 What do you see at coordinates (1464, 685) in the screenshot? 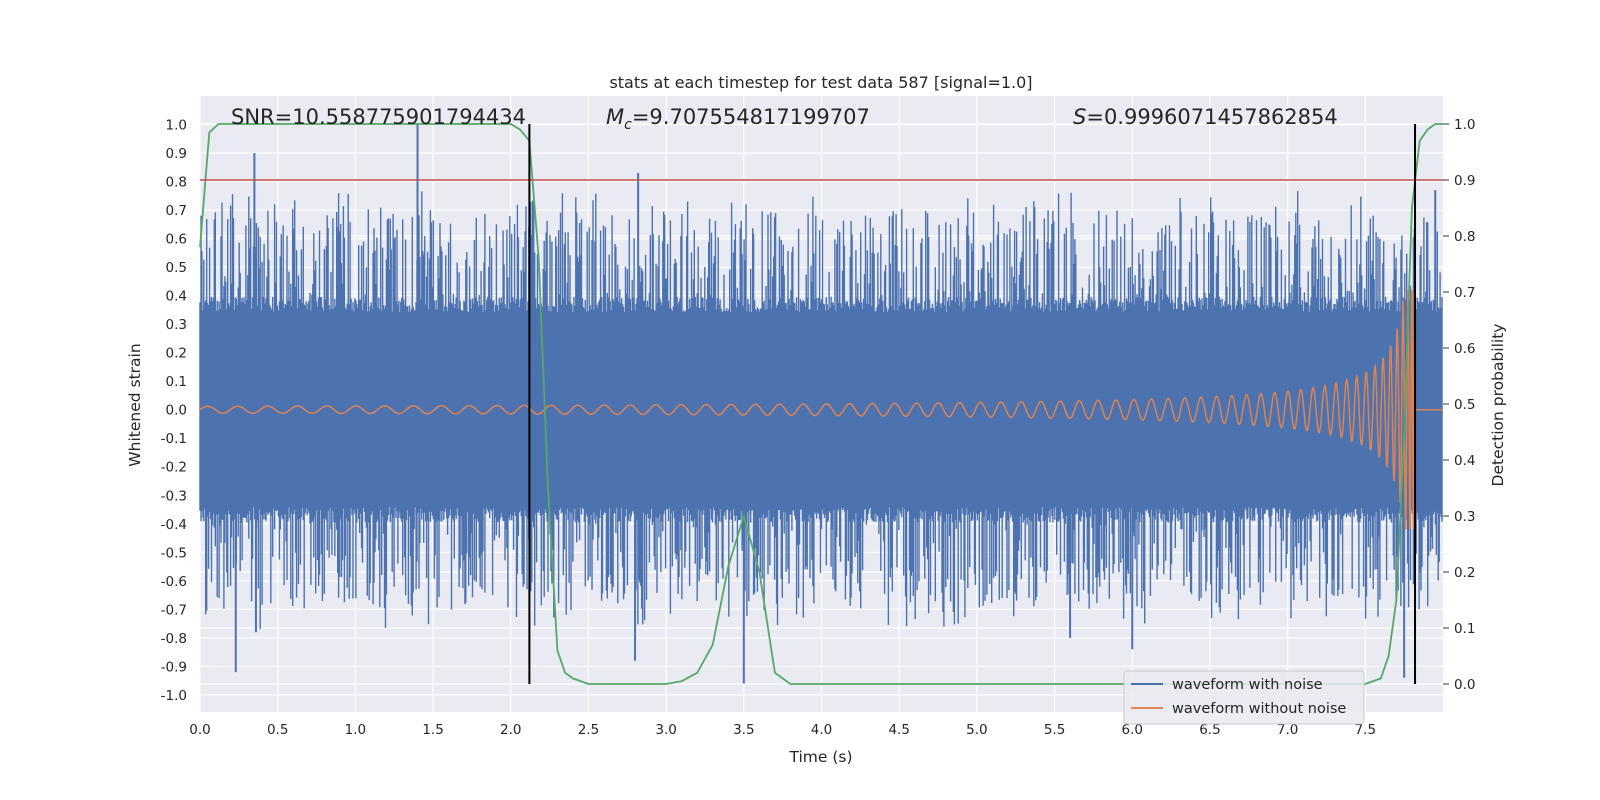
I see `y-tick-label-right: 0.0` at bounding box center [1464, 685].